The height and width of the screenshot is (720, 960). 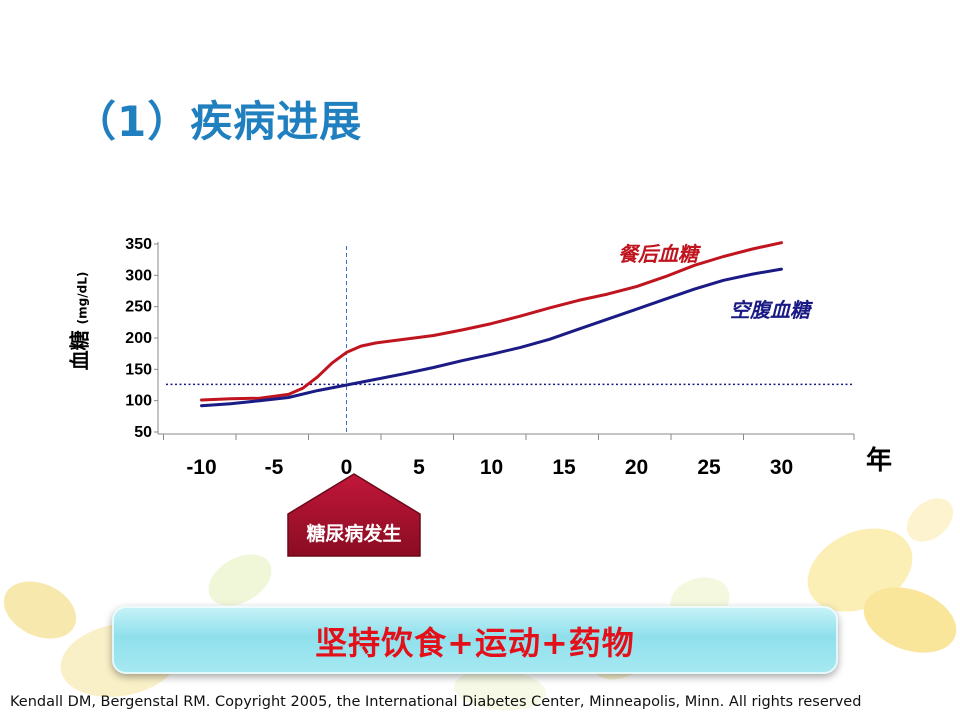 I want to click on x-tick-label: 20, so click(x=636, y=467).